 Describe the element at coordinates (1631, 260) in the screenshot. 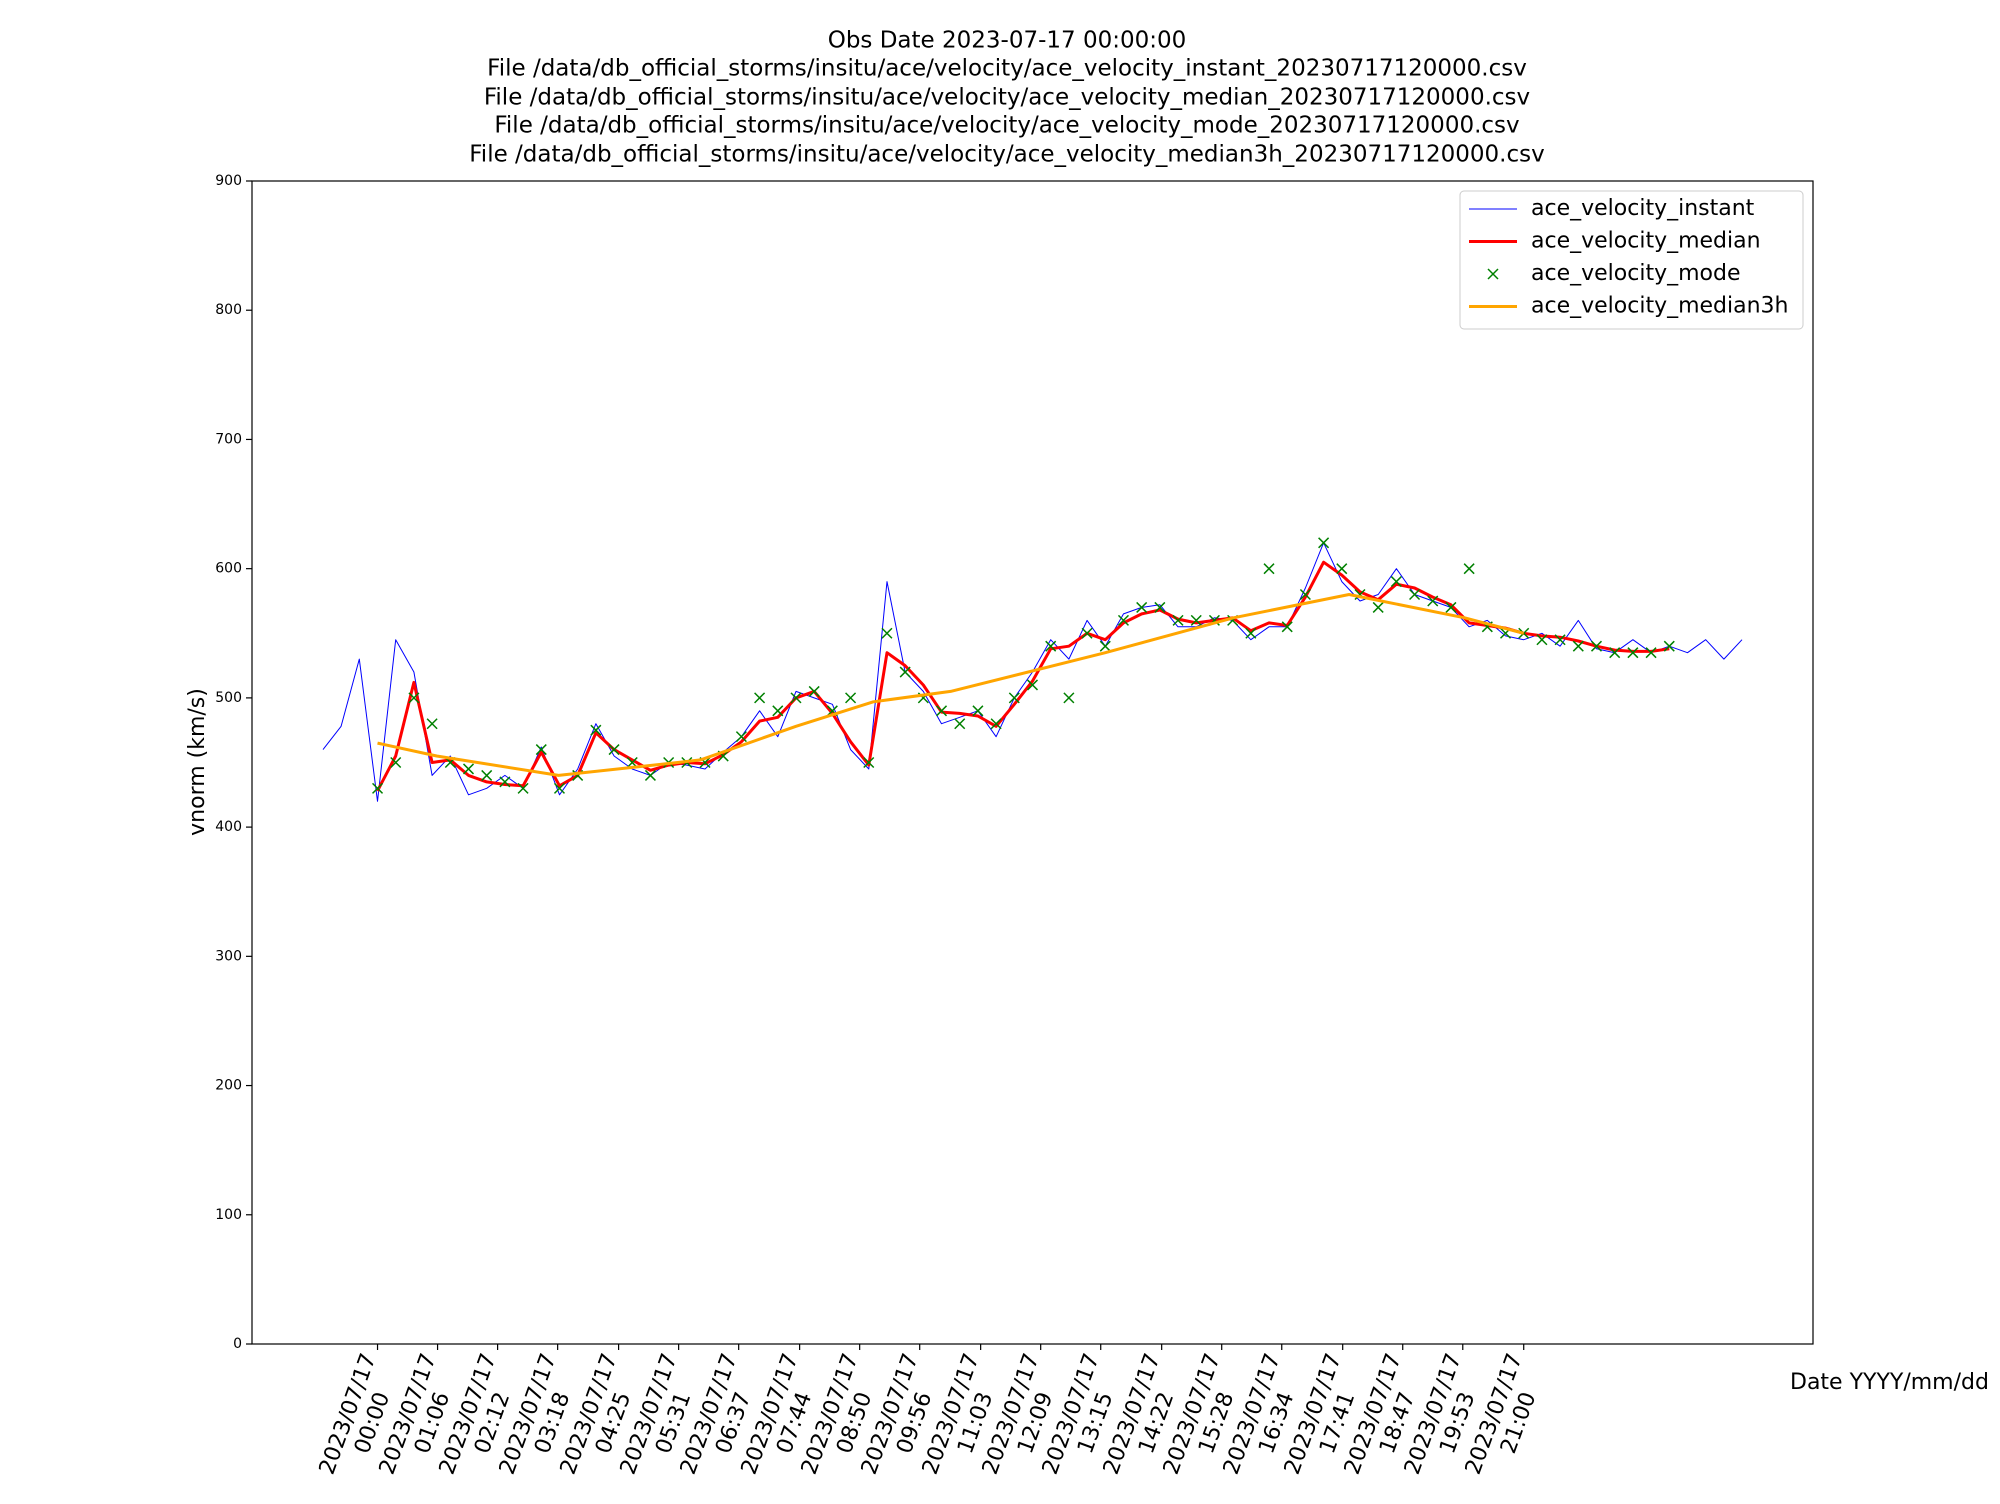

I see `legend-box` at that location.